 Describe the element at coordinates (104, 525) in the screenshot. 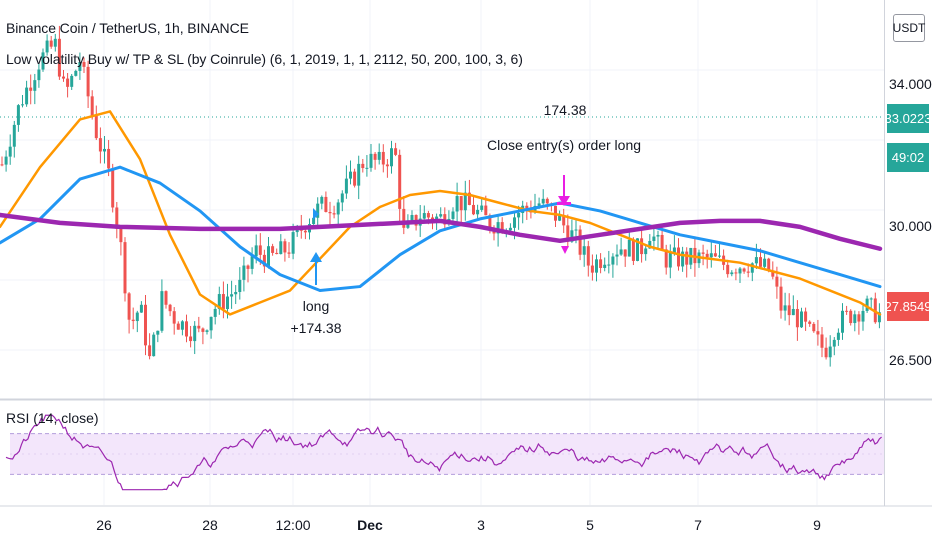

I see `time-label-26: 26` at that location.